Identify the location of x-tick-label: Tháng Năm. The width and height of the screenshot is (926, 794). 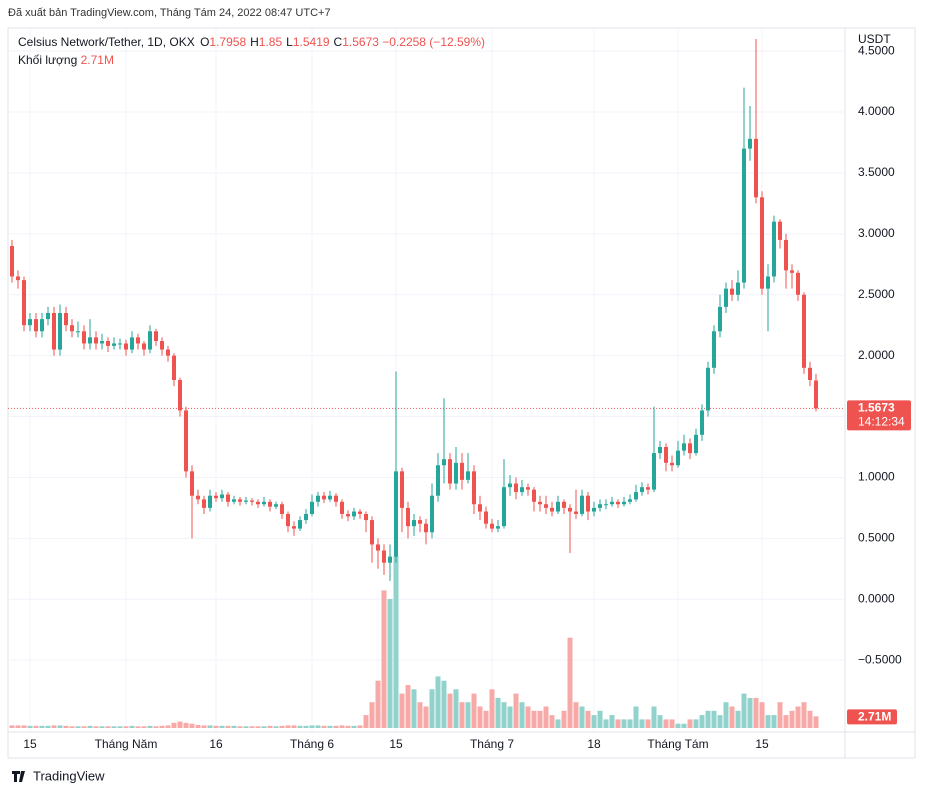
(126, 744).